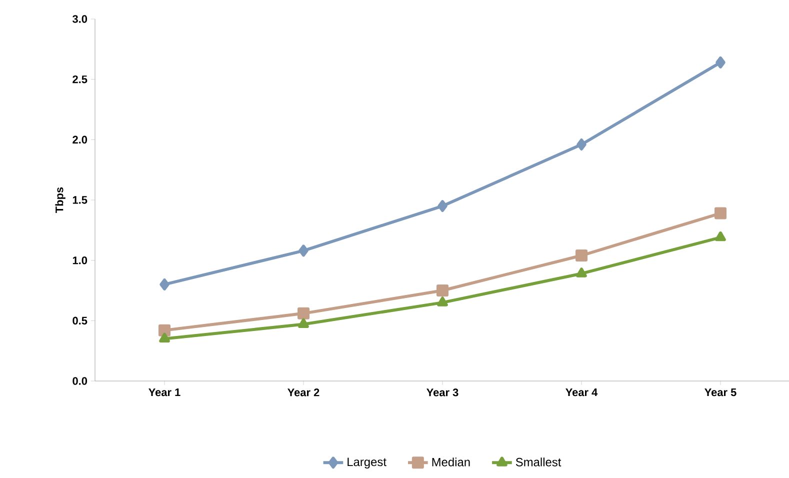 Image resolution: width=789 pixels, height=478 pixels. I want to click on y-axis-title: Tbps, so click(60, 200).